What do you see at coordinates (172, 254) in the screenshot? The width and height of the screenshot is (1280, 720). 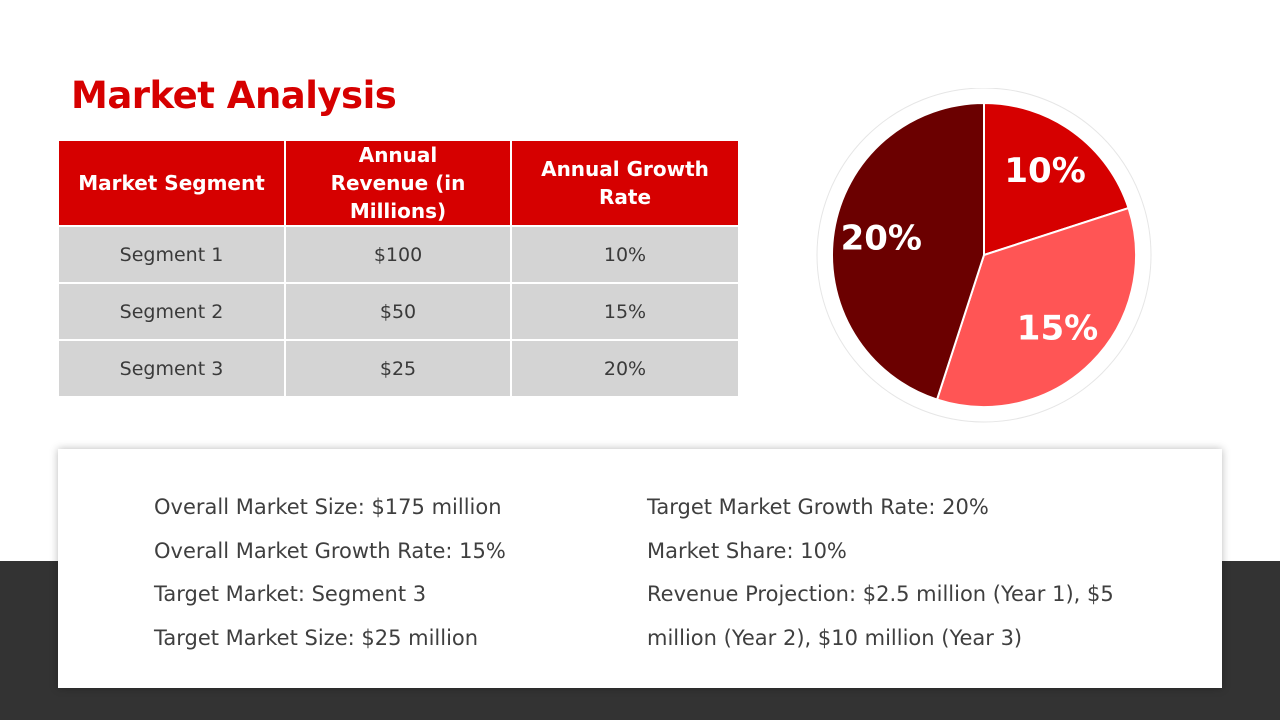 I see `cell-segment: Segment 1` at bounding box center [172, 254].